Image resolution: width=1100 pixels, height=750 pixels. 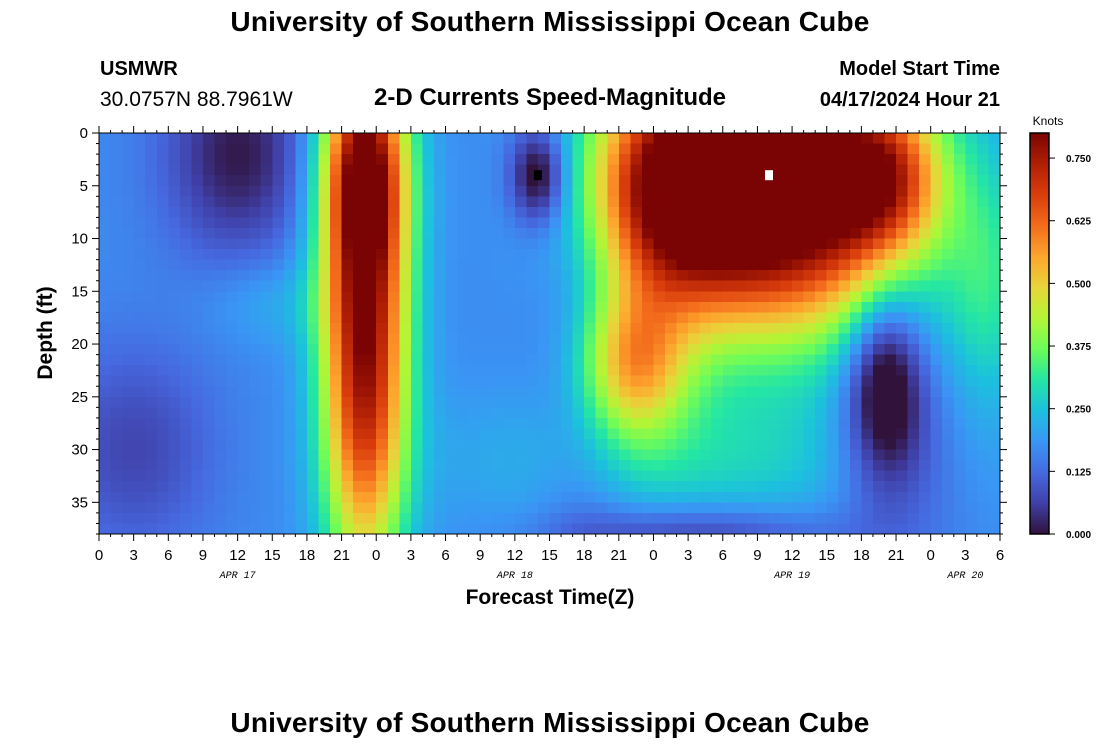 I want to click on y-tick-label: 30, so click(x=79, y=450).